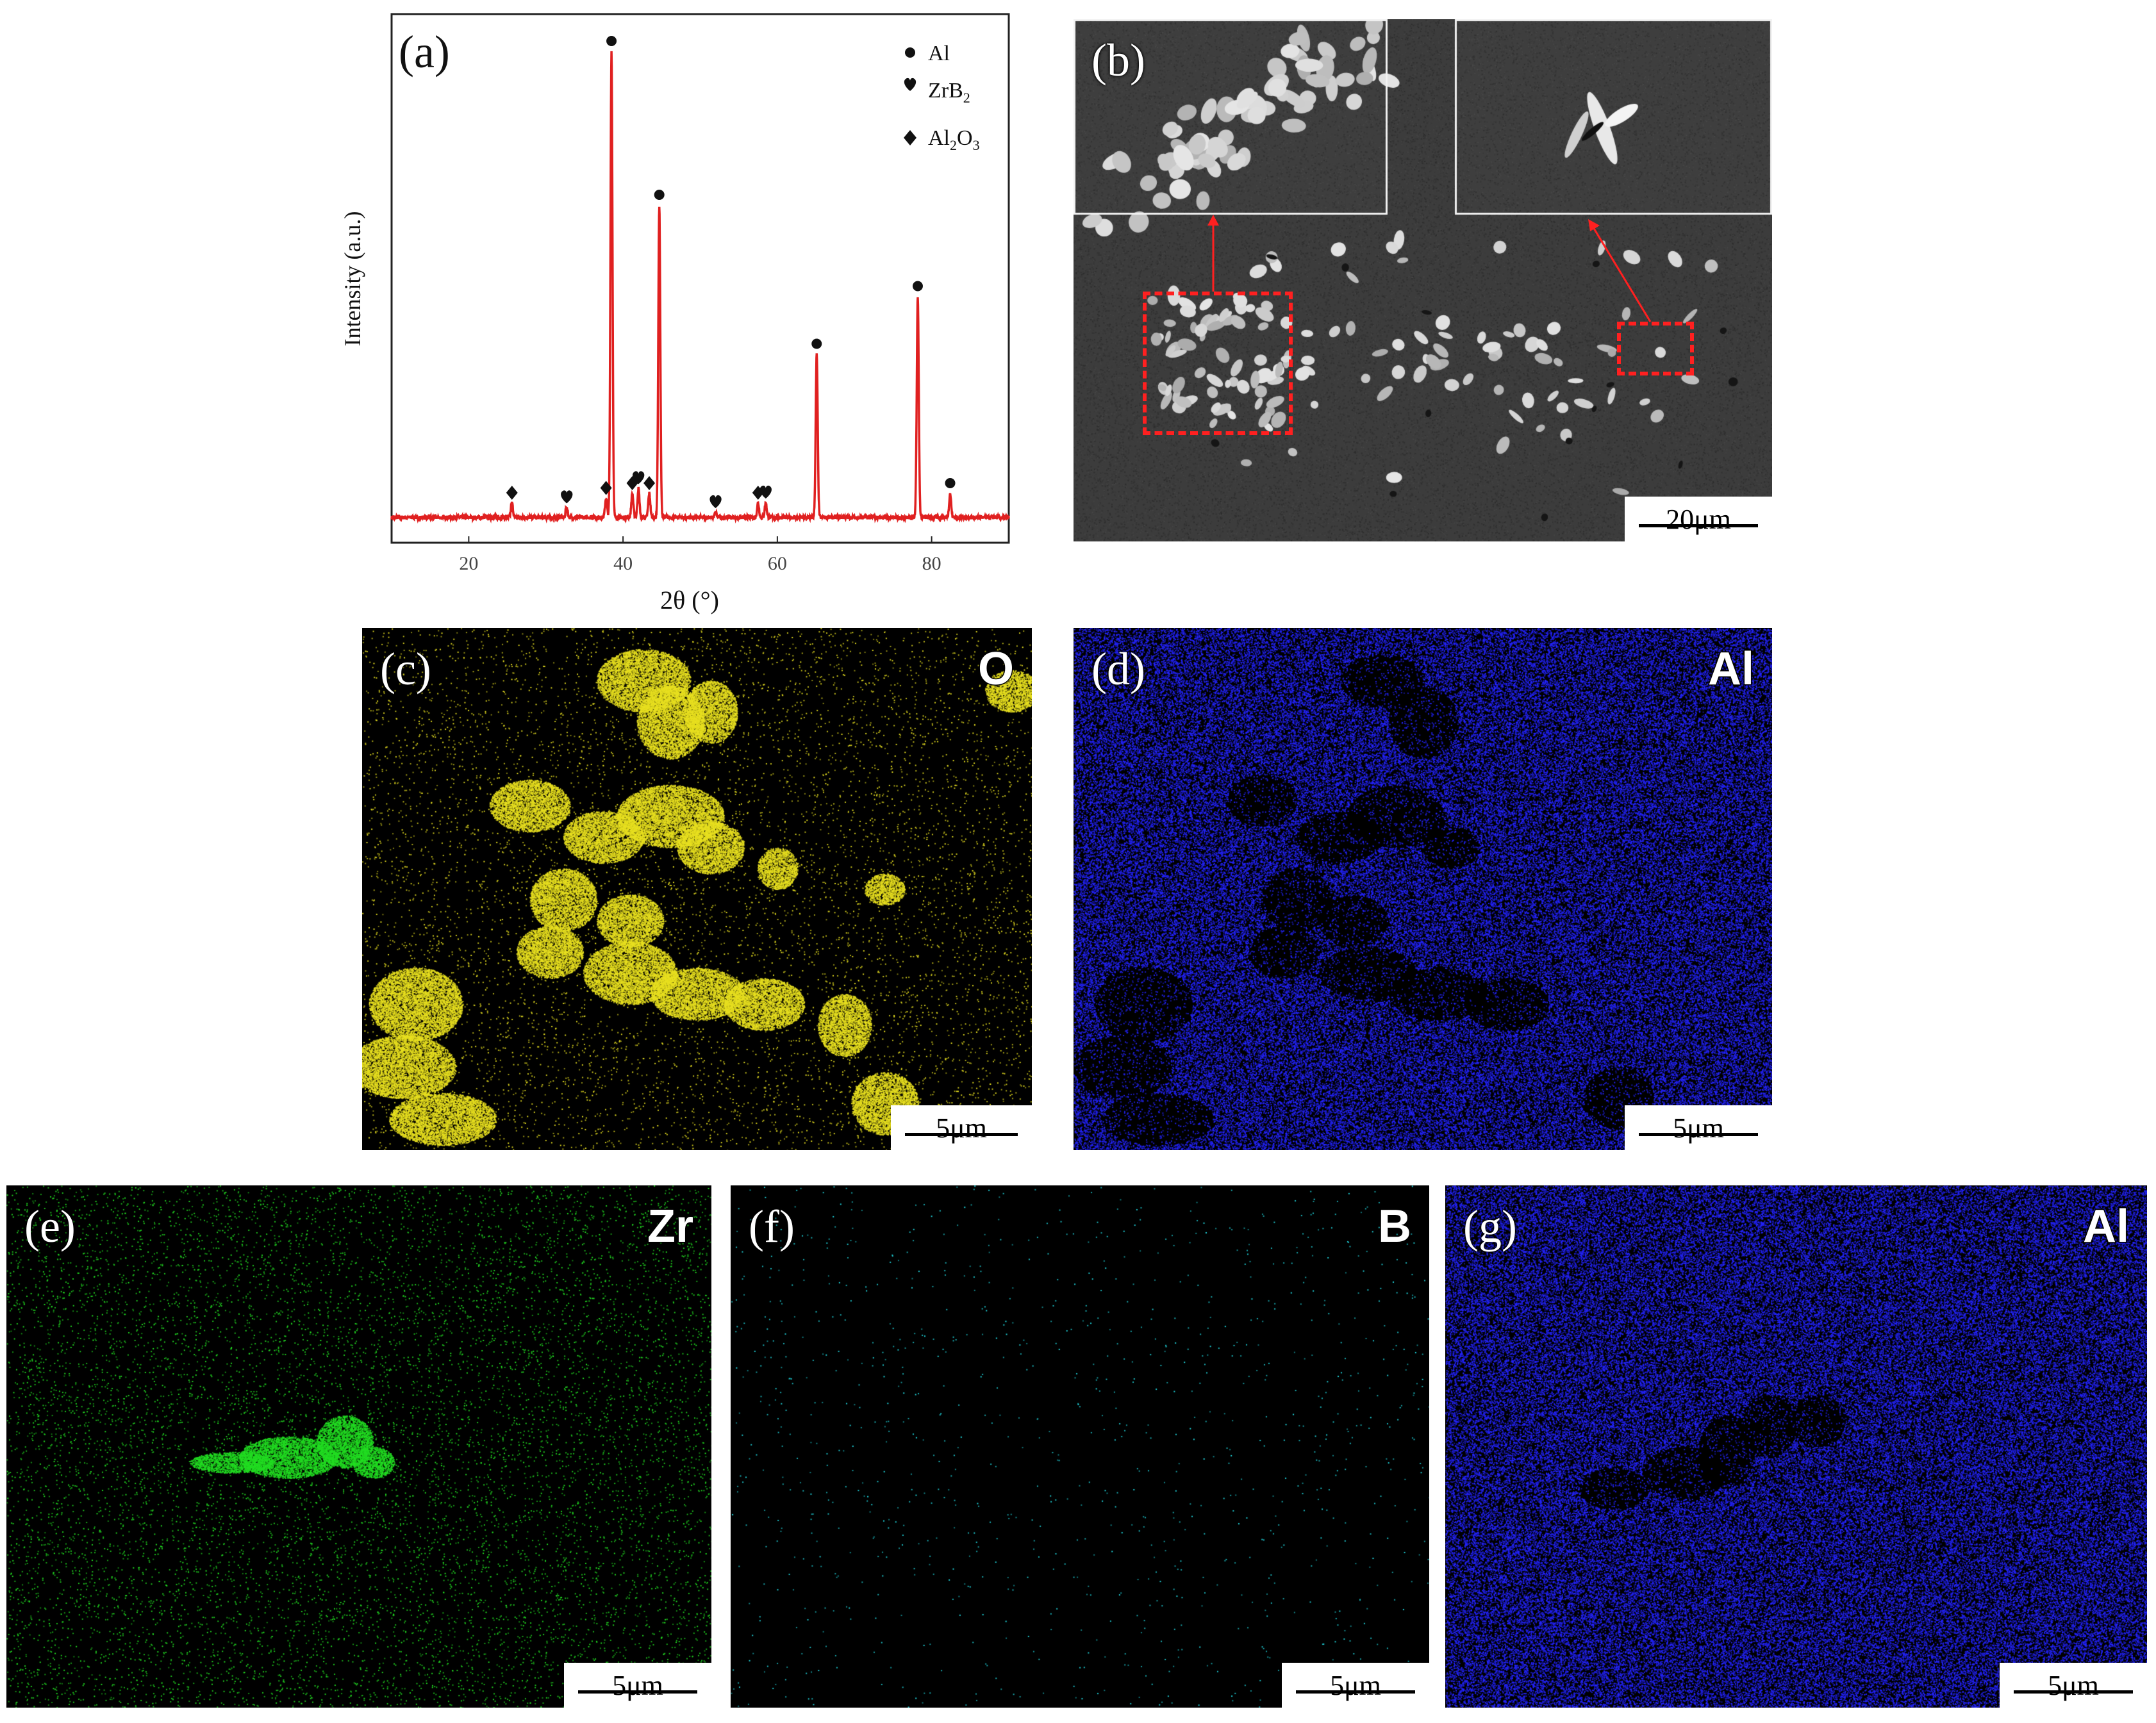 This screenshot has height=1723, width=2156. Describe the element at coordinates (50, 1226) in the screenshot. I see `panel-label: (e)` at that location.